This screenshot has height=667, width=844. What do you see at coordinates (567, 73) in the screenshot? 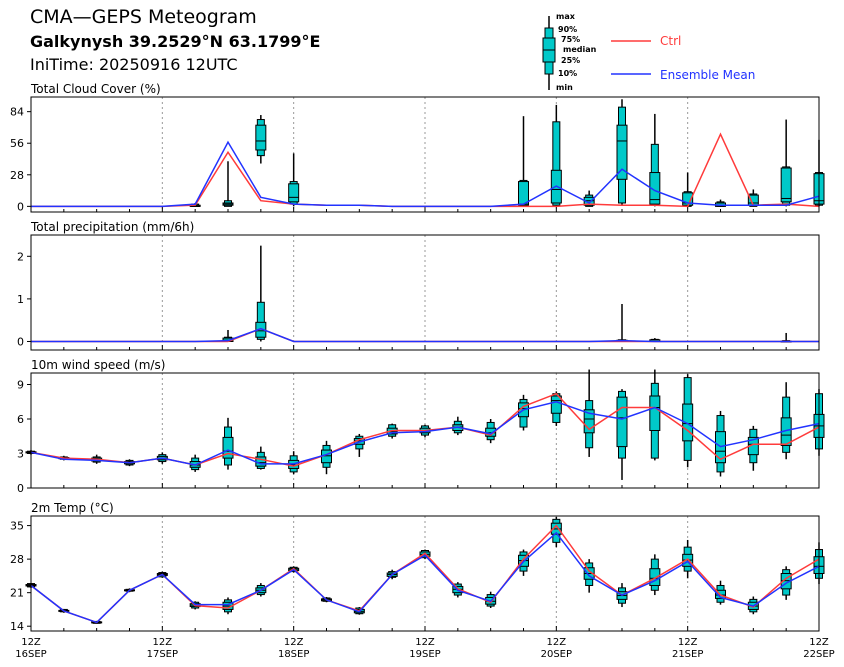
I see `legend-box-label: 10%` at bounding box center [567, 73].